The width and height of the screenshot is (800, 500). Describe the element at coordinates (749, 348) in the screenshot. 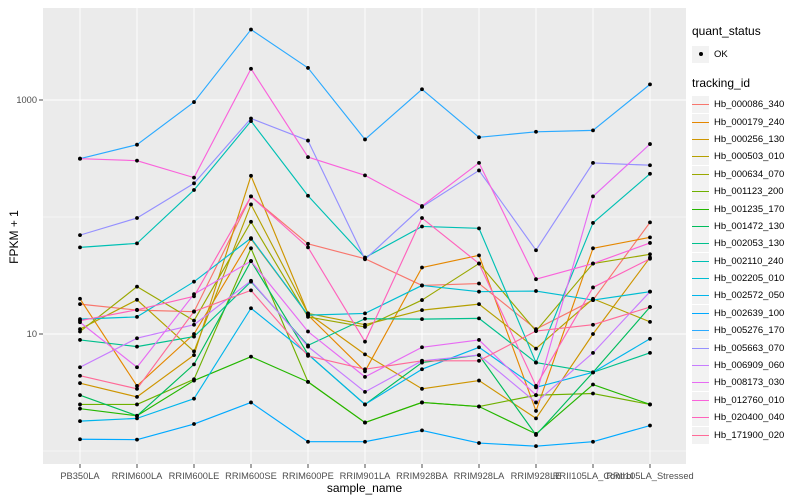

I see `legend-item-label: Hb_005663_070` at that location.